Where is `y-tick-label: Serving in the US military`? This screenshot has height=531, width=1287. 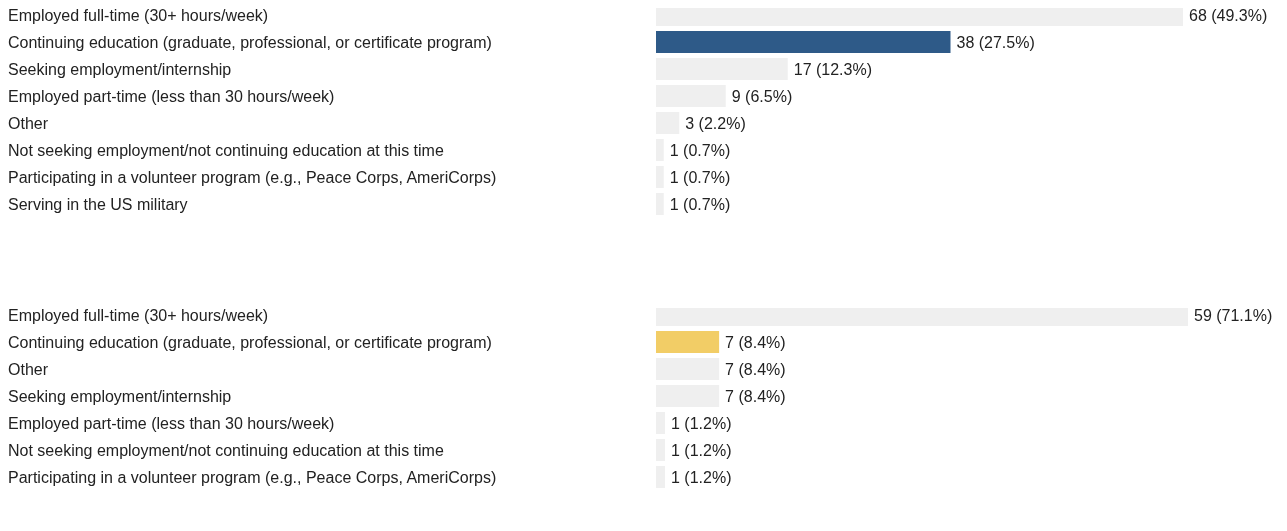
y-tick-label: Serving in the US military is located at coordinates (98, 204).